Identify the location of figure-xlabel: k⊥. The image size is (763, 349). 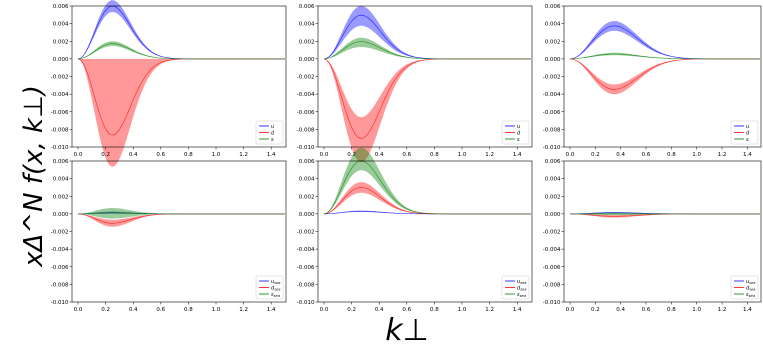
(407, 330).